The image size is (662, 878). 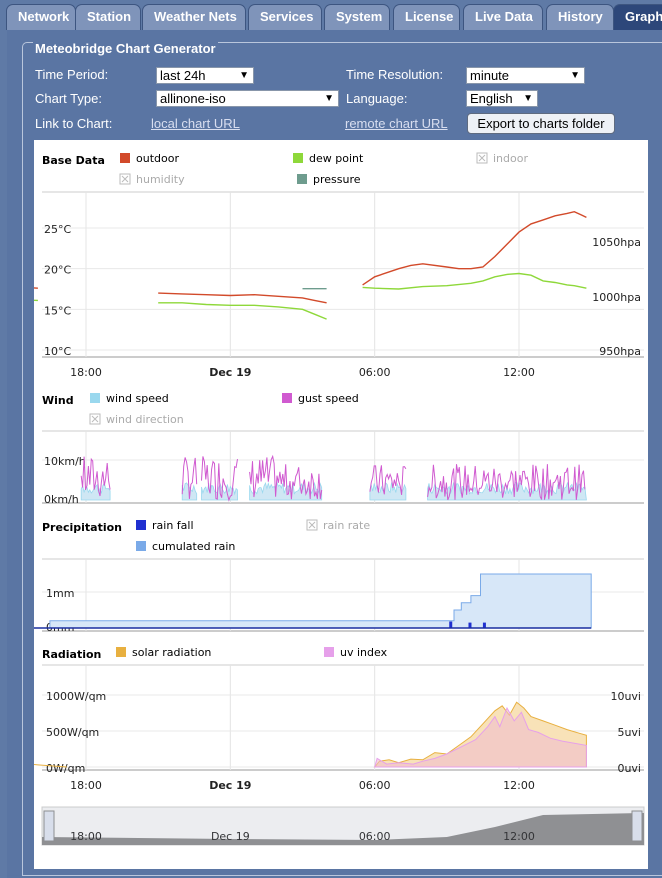 What do you see at coordinates (86, 836) in the screenshot?
I see `navigator-x-tick: 18:00` at bounding box center [86, 836].